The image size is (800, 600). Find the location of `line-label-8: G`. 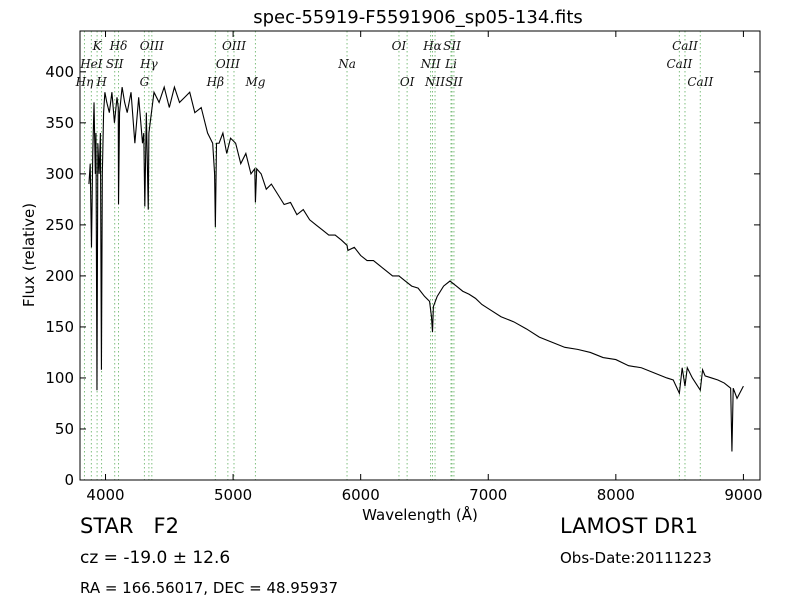

line-label-8: G is located at coordinates (145, 82).